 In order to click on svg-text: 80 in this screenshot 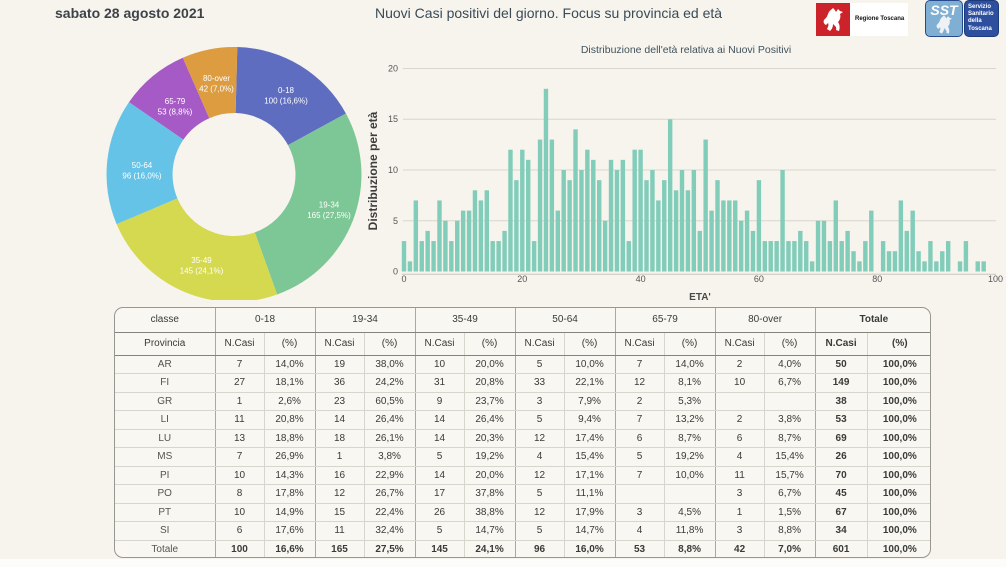, I will do `click(877, 279)`.